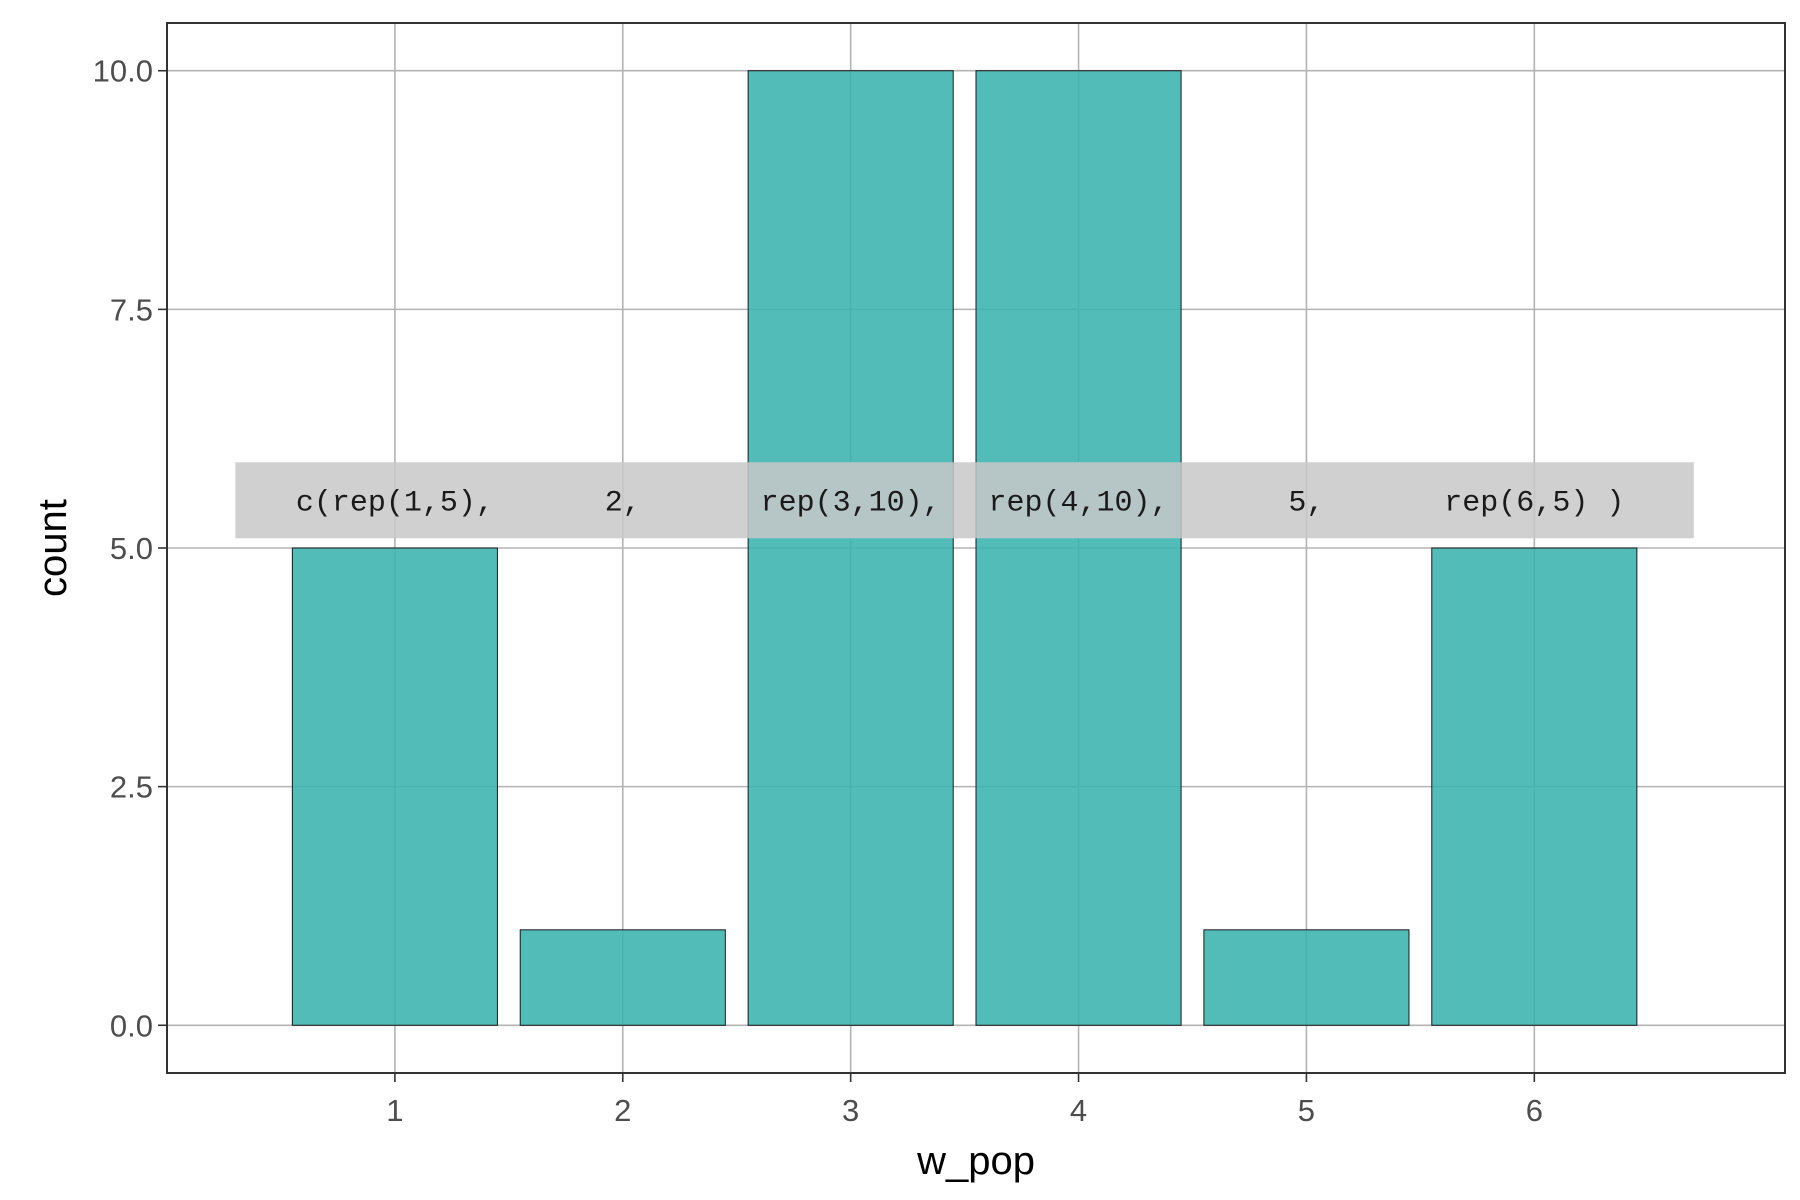 Image resolution: width=1800 pixels, height=1200 pixels. Describe the element at coordinates (1078, 1110) in the screenshot. I see `x-tick-label: 4` at that location.